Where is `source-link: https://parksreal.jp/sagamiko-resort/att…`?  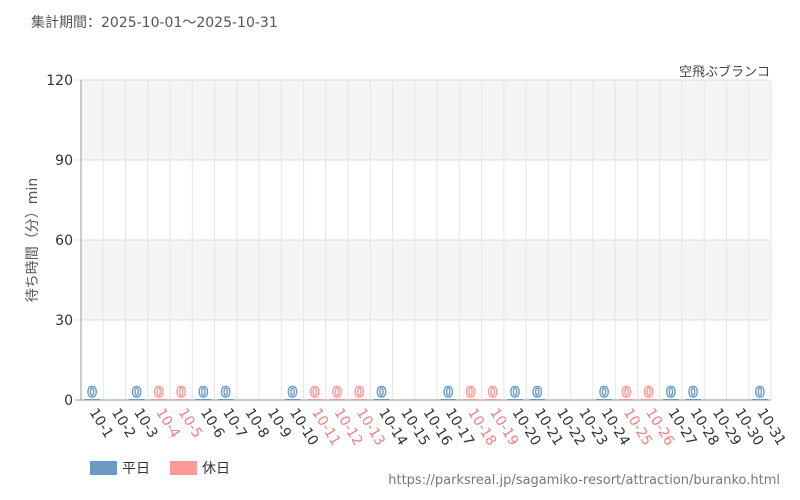
source-link: https://parksreal.jp/sagamiko-resort/att… is located at coordinates (584, 480).